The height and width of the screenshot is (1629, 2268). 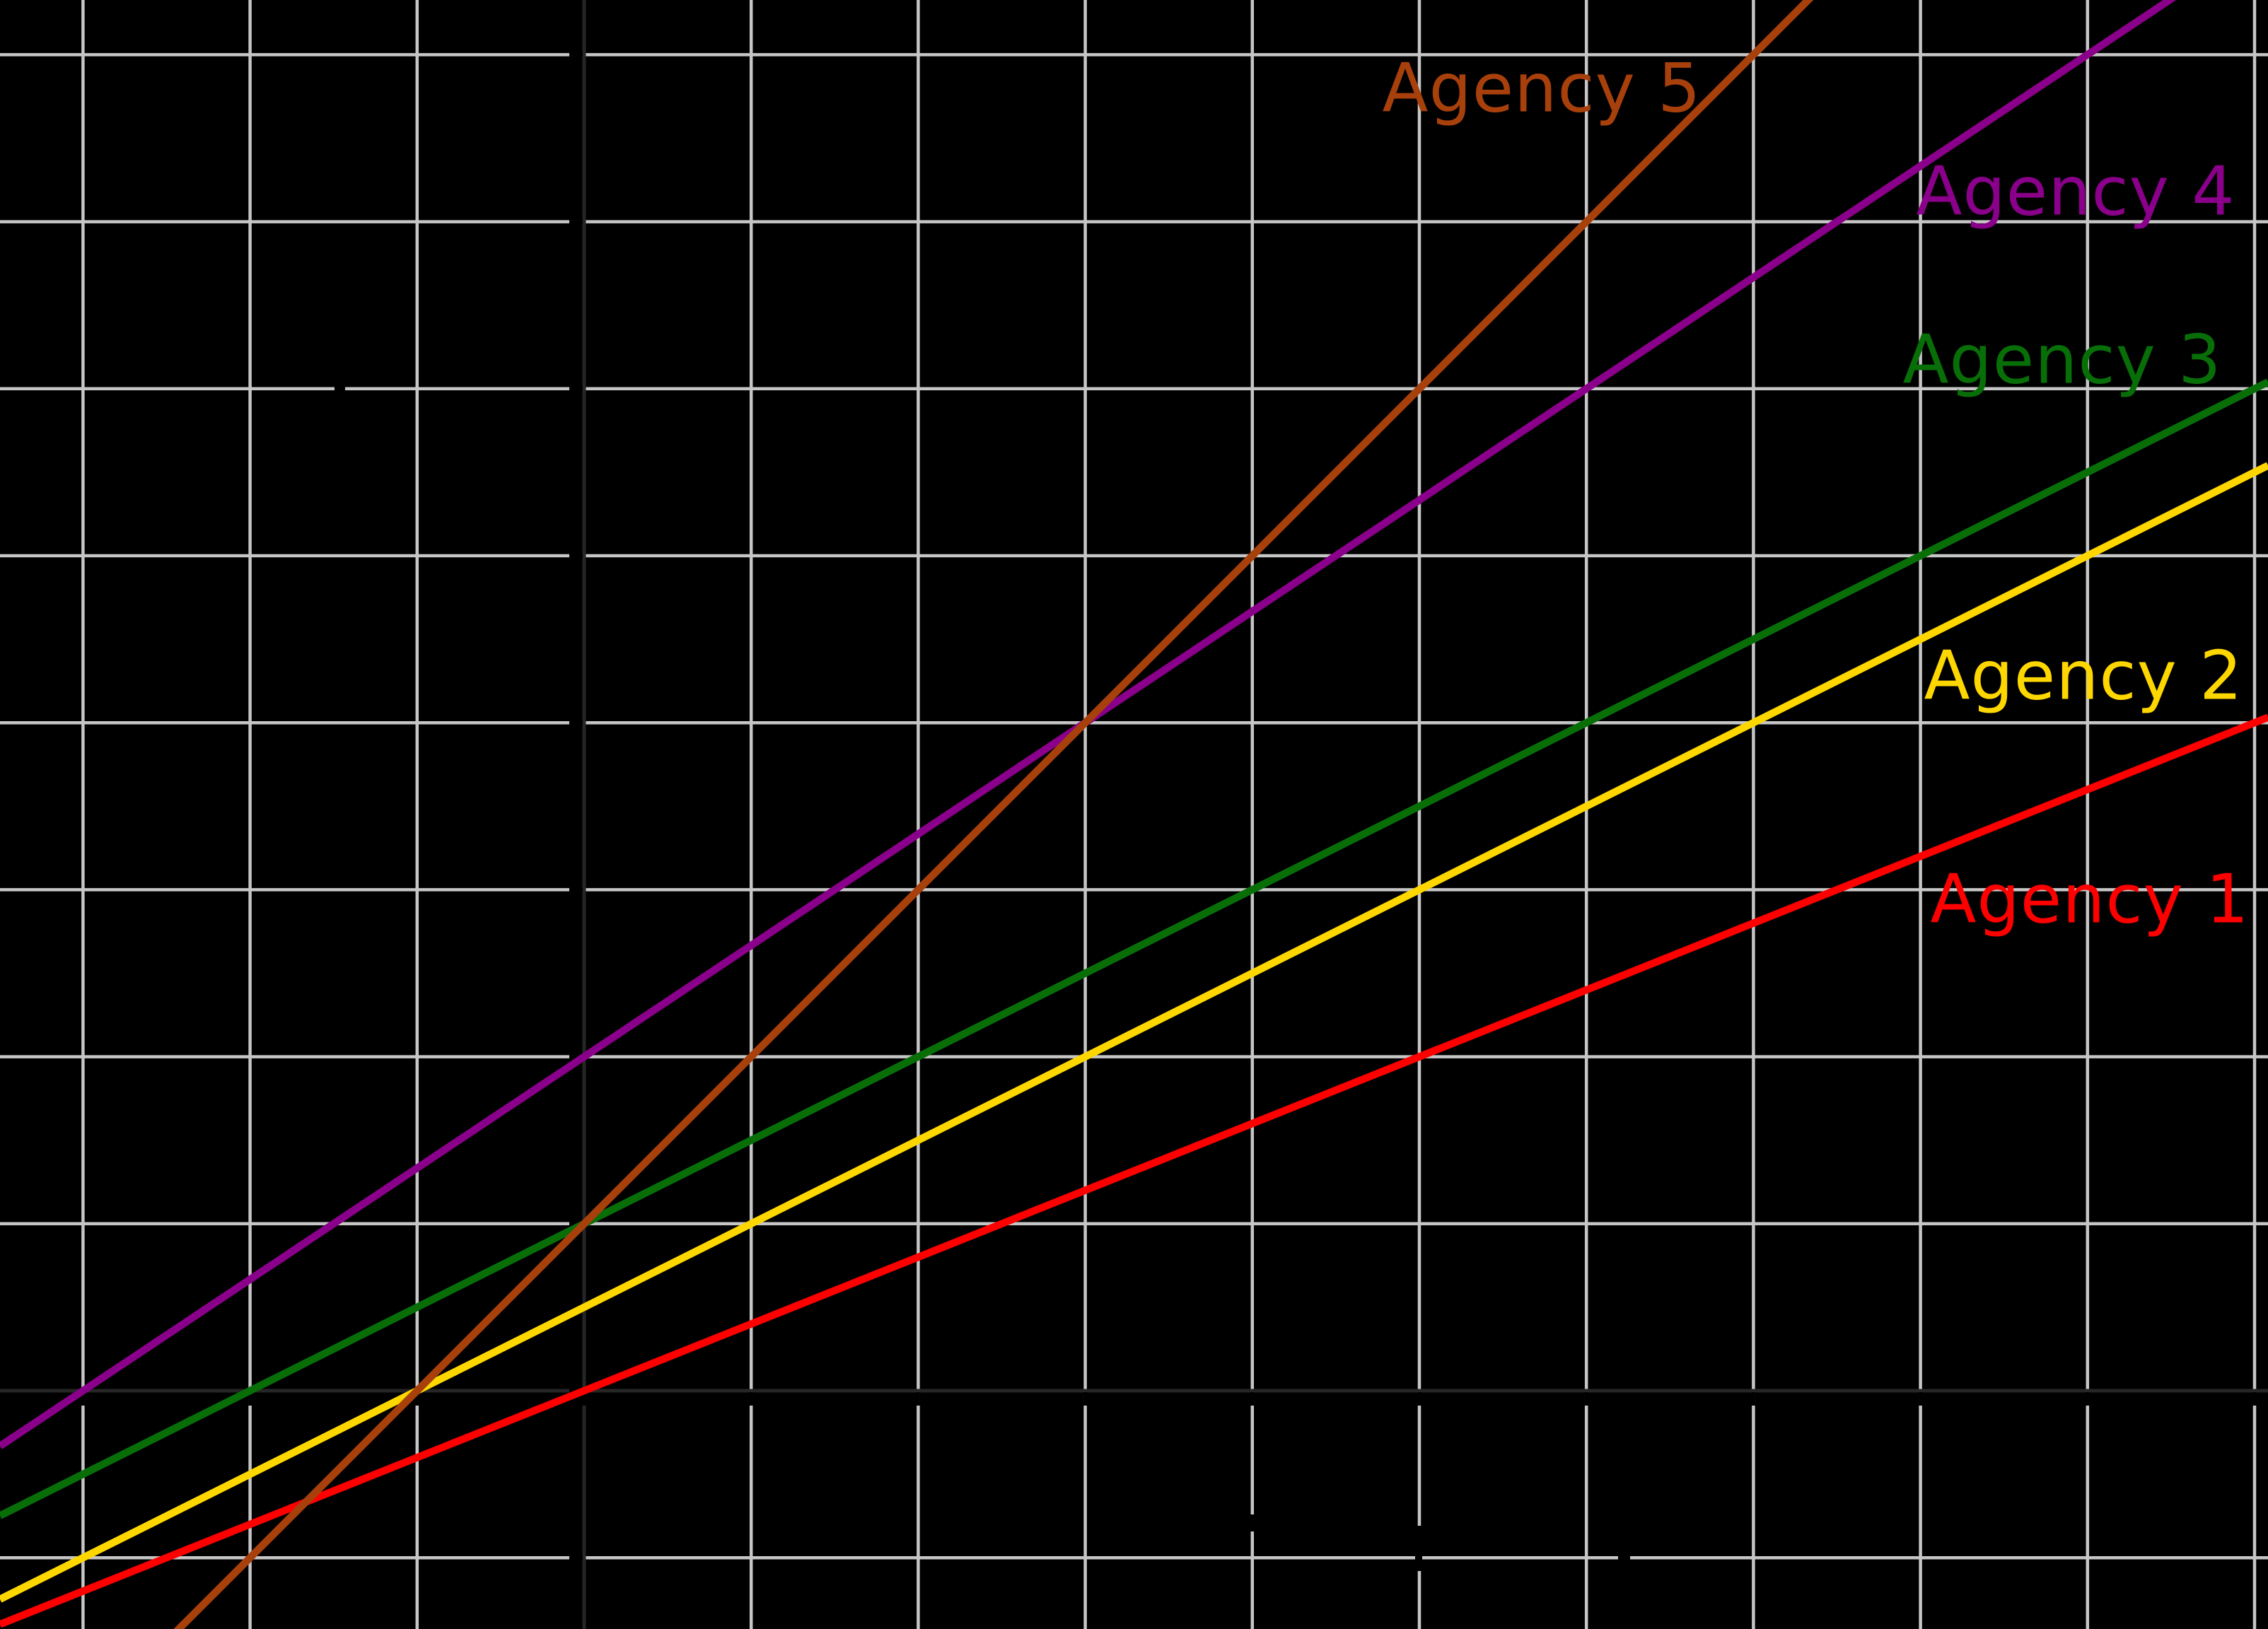 I want to click on series-label-agency-3: Agency 3, so click(x=2062, y=360).